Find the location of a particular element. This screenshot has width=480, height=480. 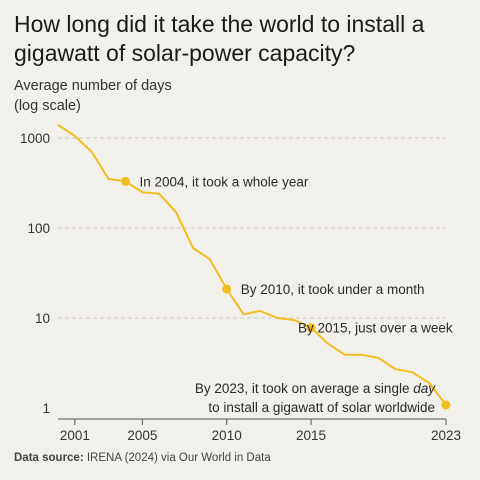

annotation-2023-line1: By 2023, it took on average a single day is located at coordinates (315, 388).